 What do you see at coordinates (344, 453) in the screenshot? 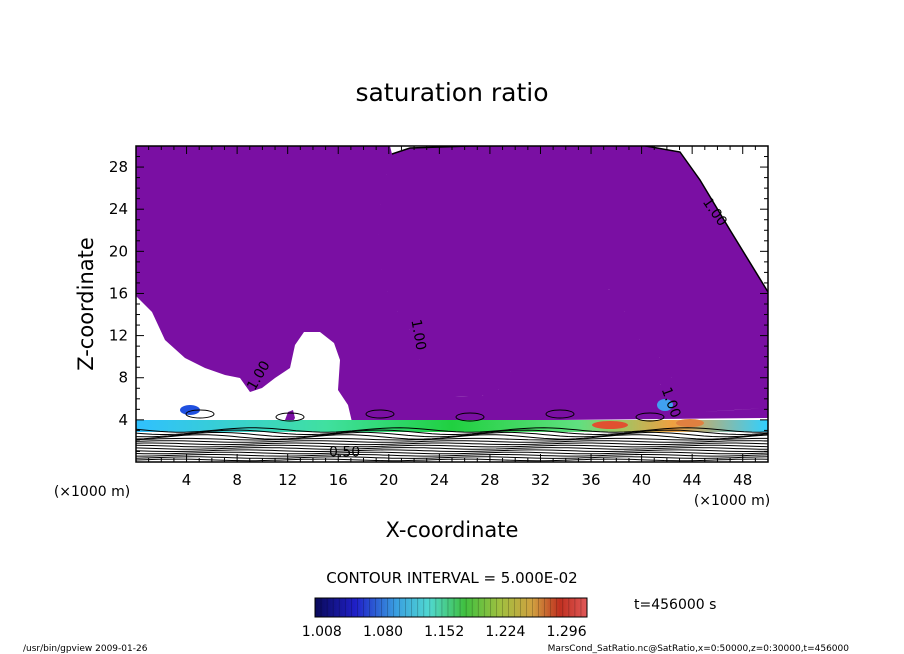
I see `contour-label: 0.50` at bounding box center [344, 453].